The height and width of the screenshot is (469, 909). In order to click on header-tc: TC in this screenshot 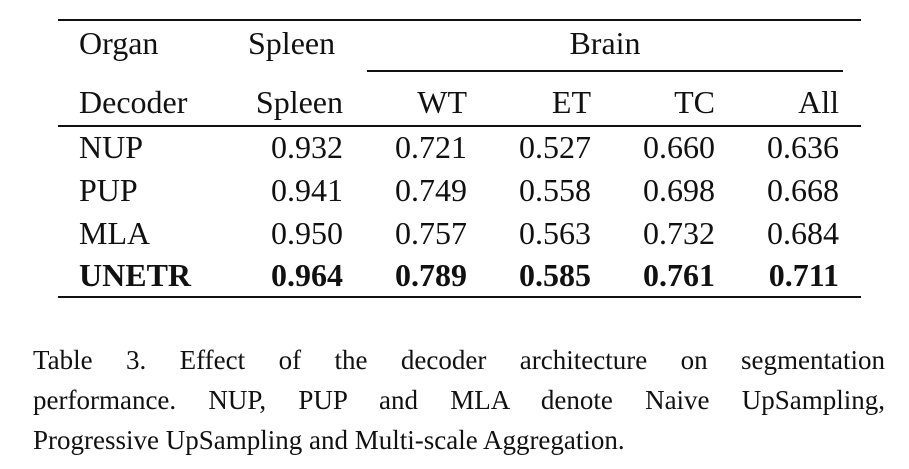, I will do `click(694, 102)`.